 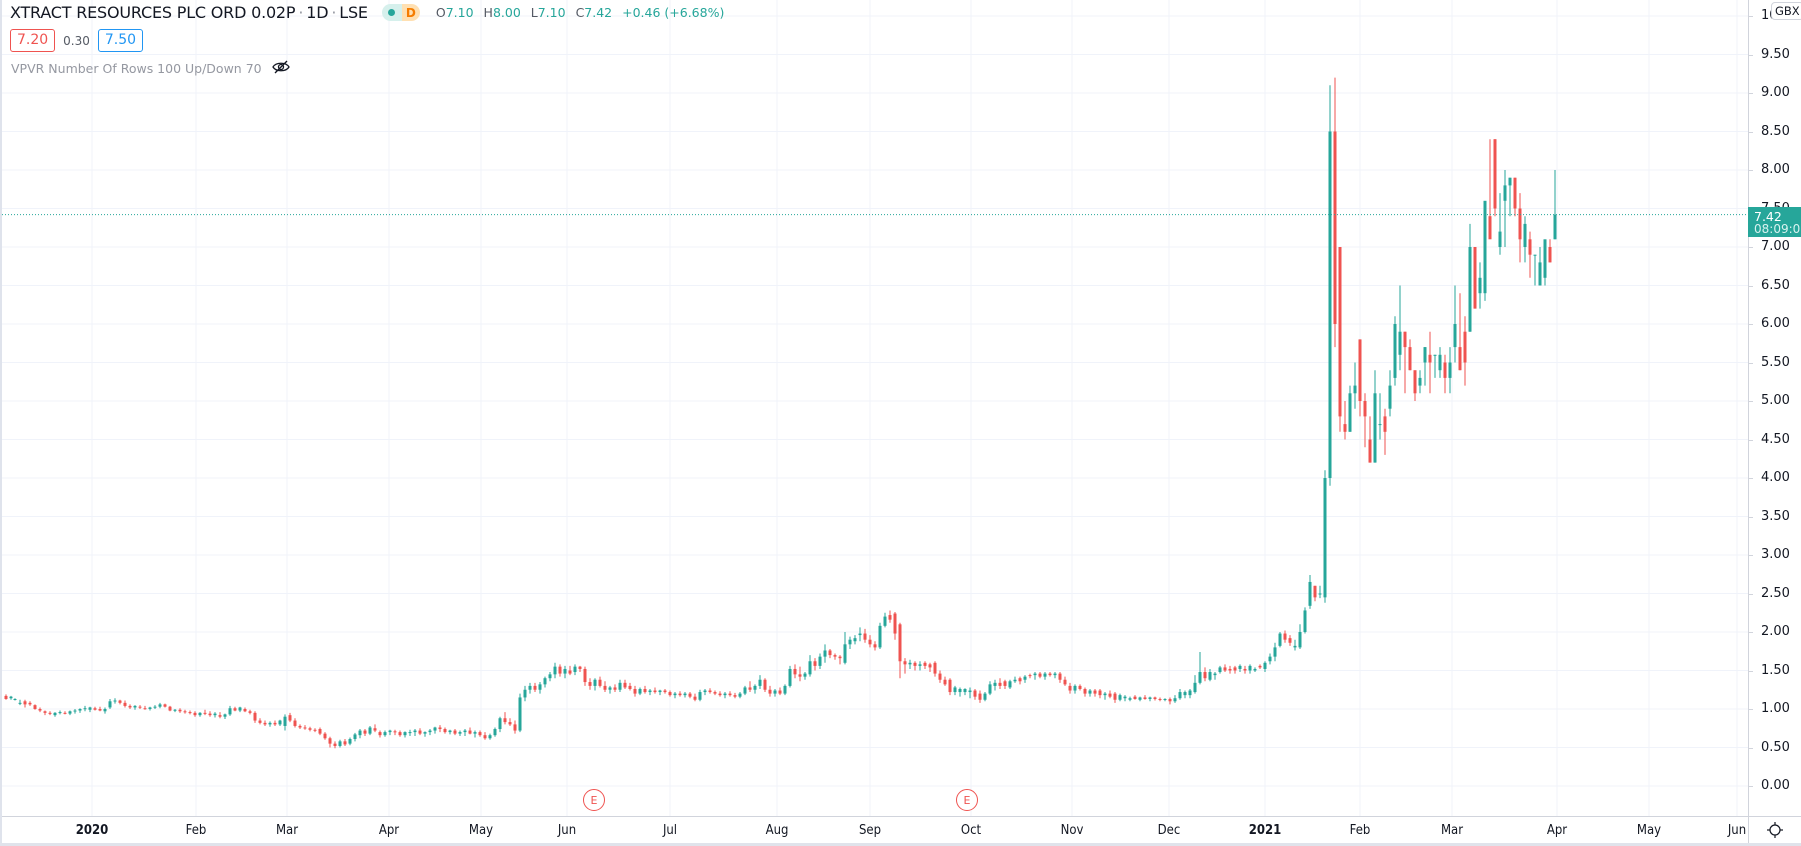 I want to click on price-tick-label: 0.00, so click(x=1775, y=785).